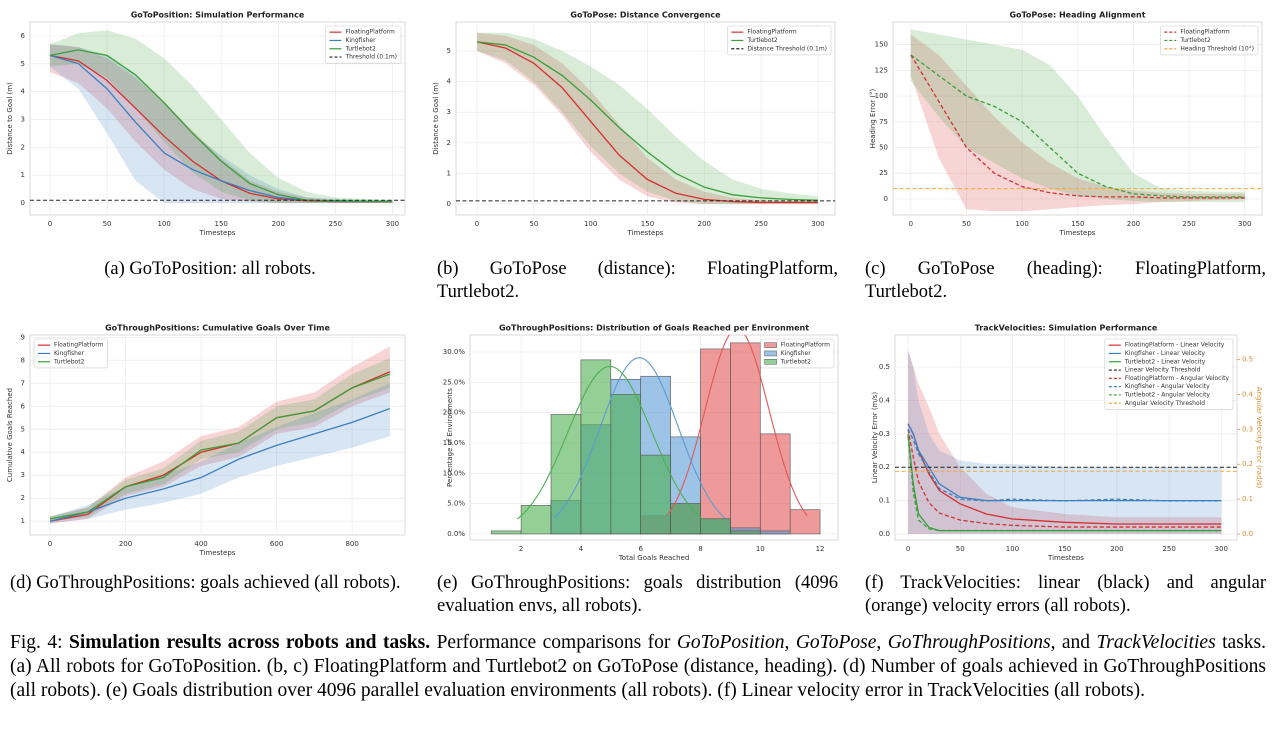 This screenshot has width=1282, height=732. Describe the element at coordinates (200, 544) in the screenshot. I see `x-tick-label: 400` at that location.